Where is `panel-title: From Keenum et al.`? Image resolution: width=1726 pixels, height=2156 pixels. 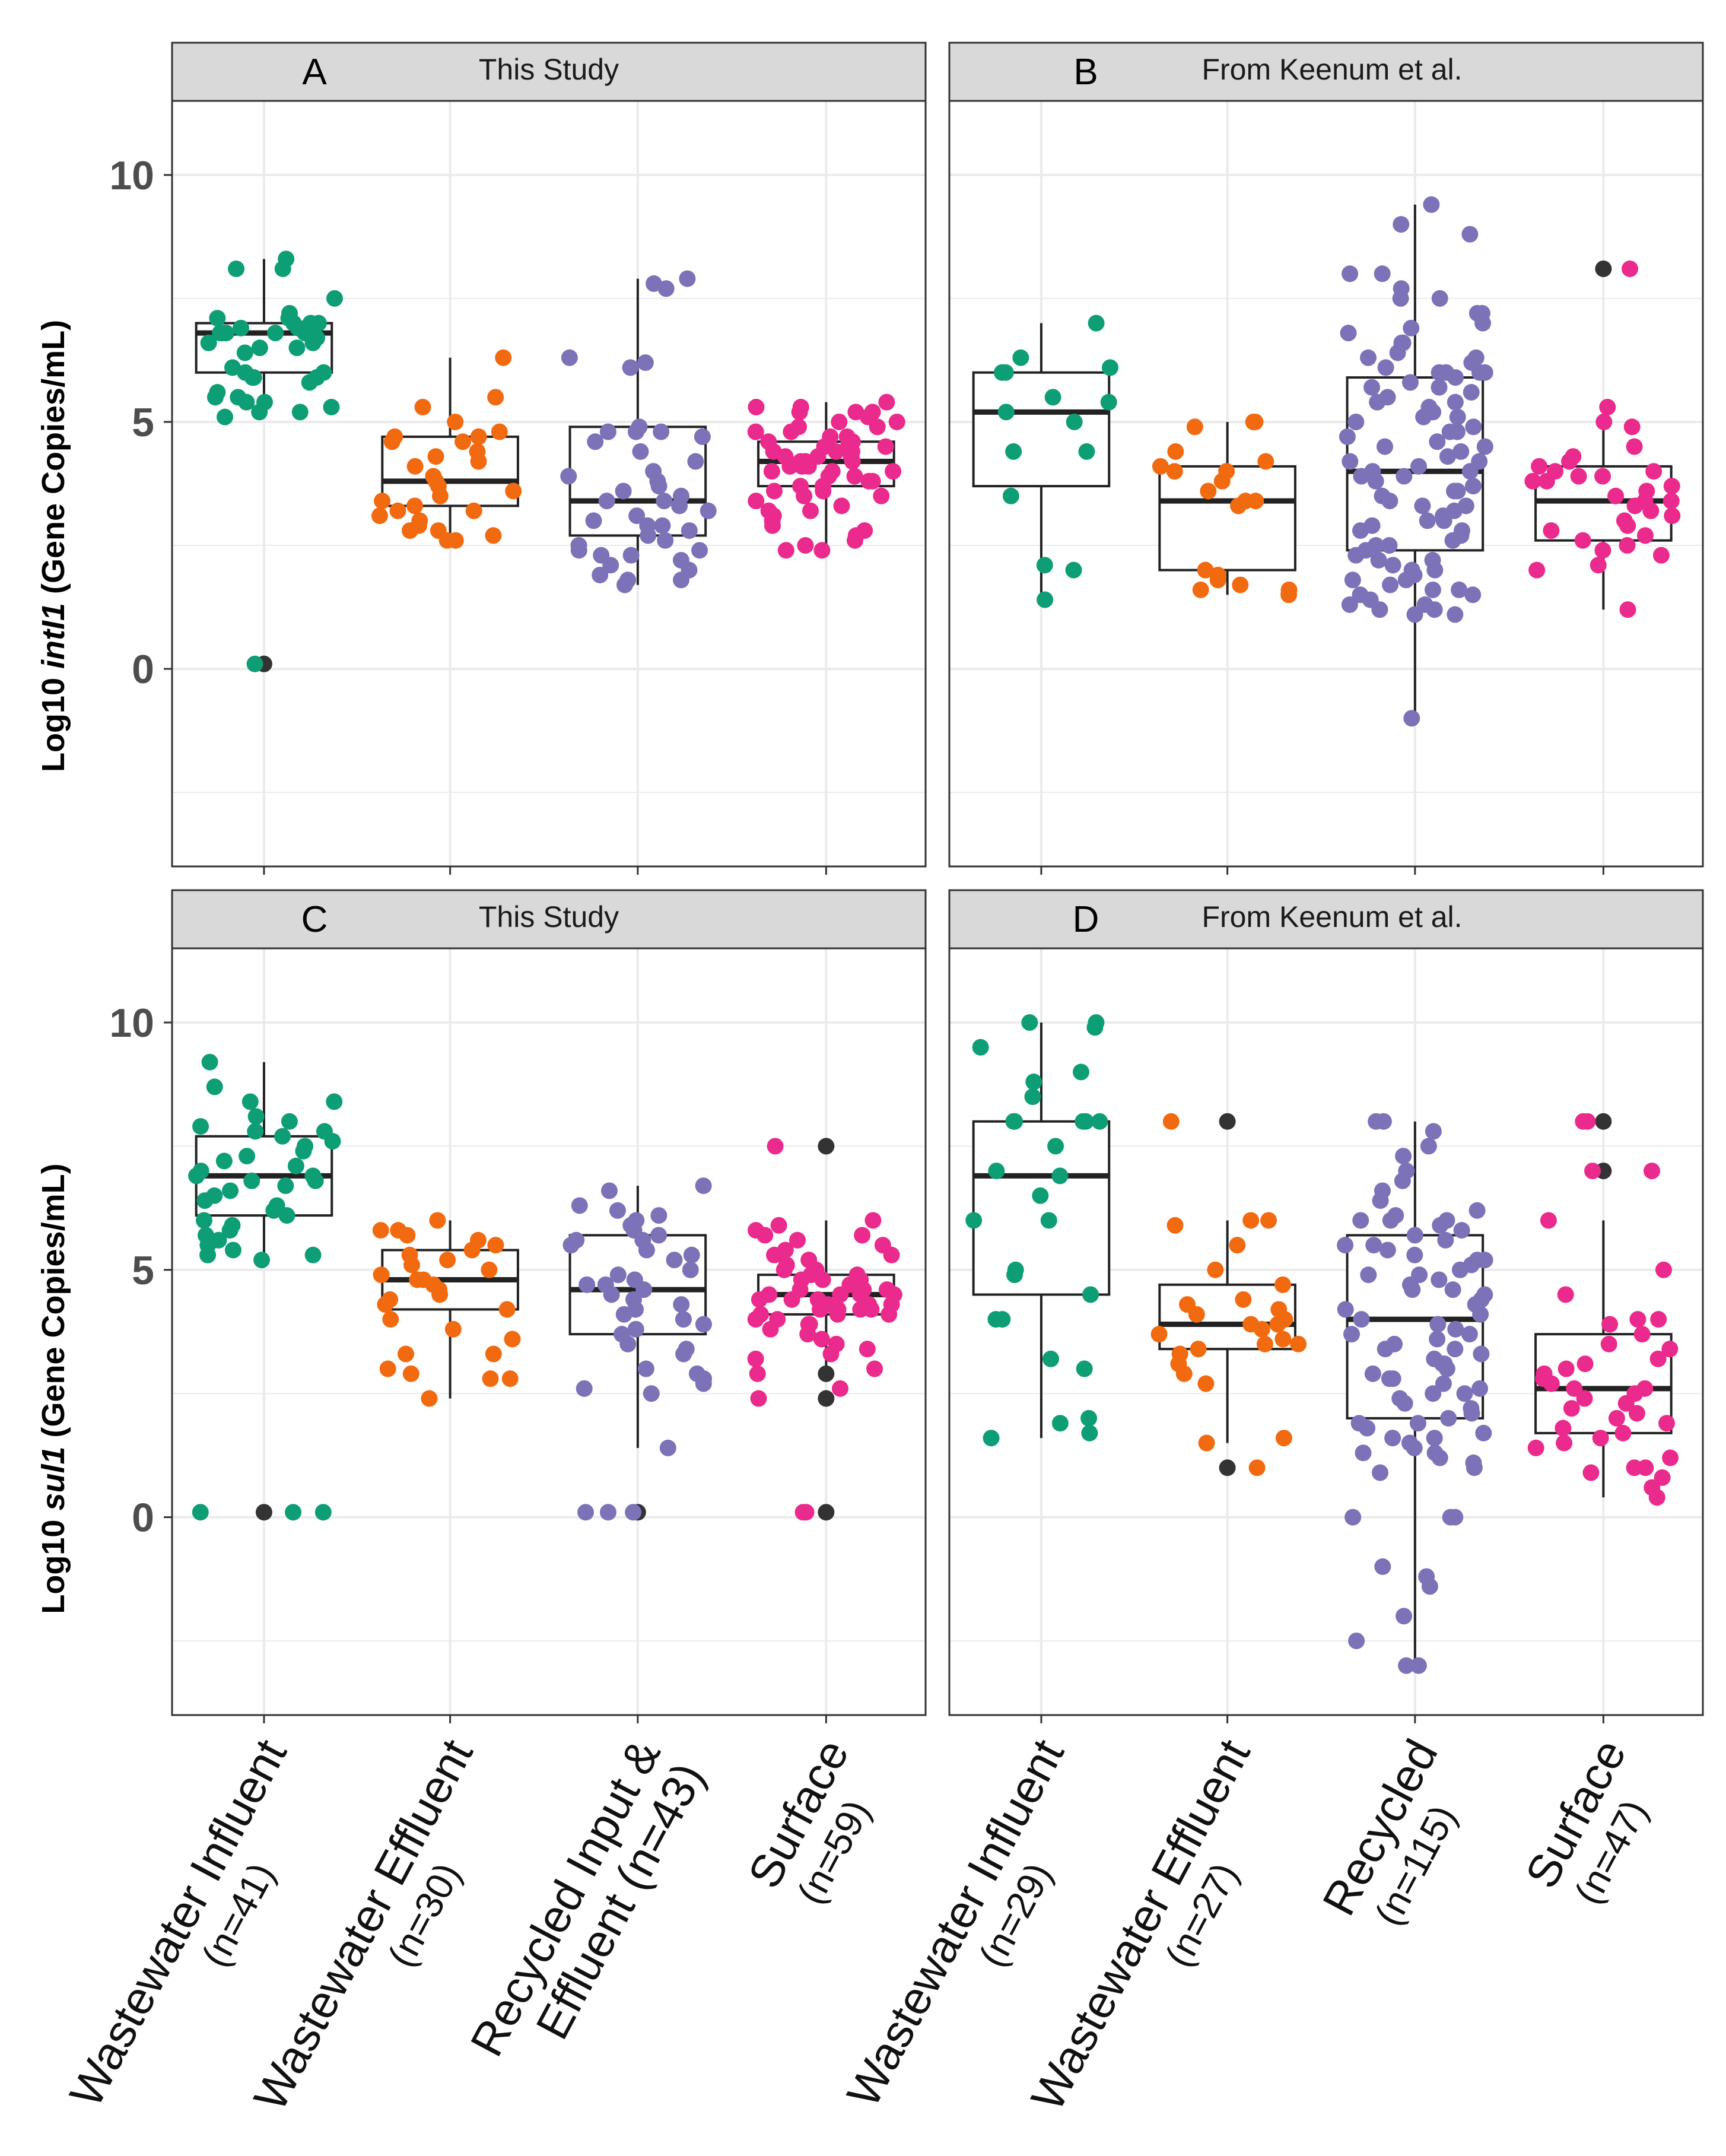
panel-title: From Keenum et al. is located at coordinates (1331, 916).